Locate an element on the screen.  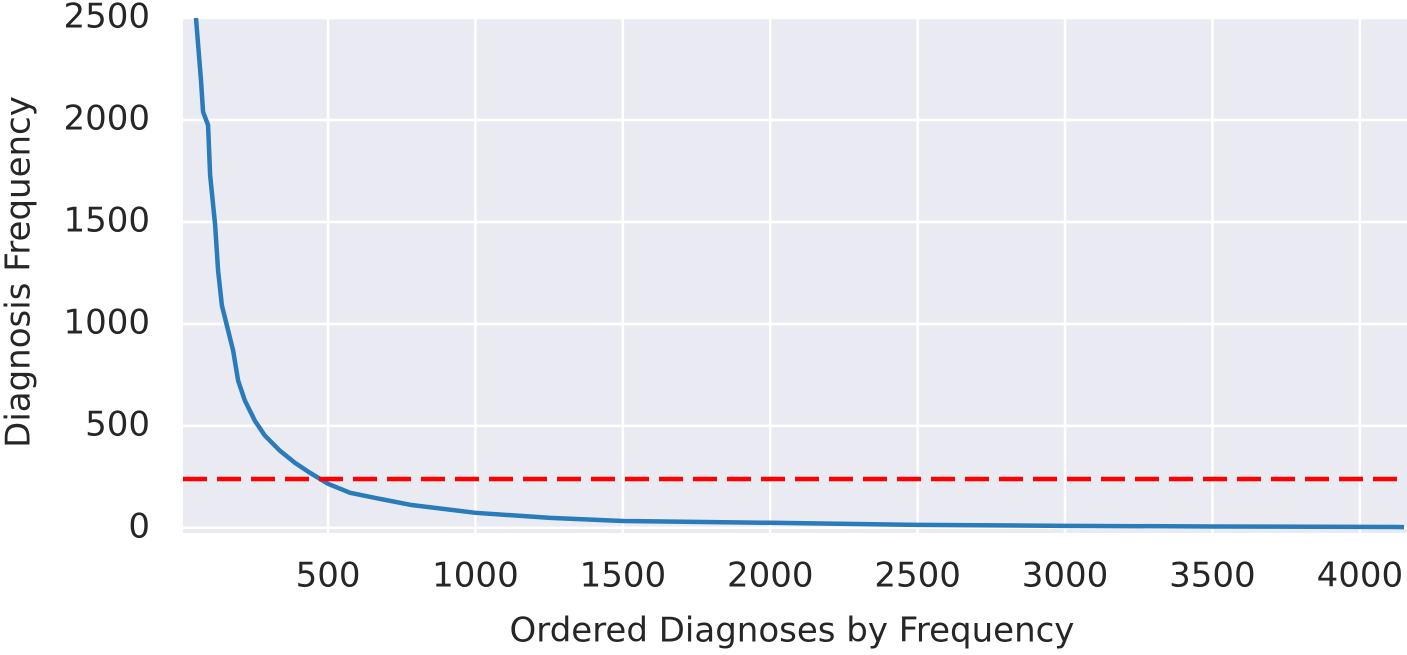
y-tick-label: 2500 is located at coordinates (106, 18).